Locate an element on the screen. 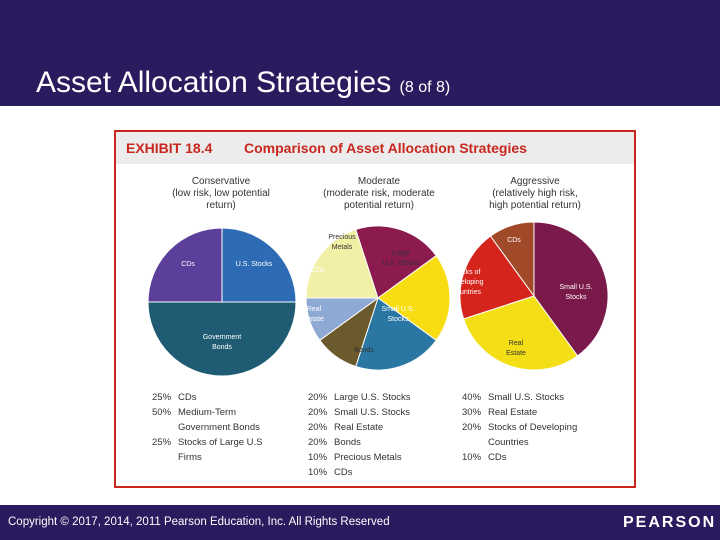 Image resolution: width=720 pixels, height=540 pixels. moderate-label-precious-metals: Precious Metals is located at coordinates (342, 242).